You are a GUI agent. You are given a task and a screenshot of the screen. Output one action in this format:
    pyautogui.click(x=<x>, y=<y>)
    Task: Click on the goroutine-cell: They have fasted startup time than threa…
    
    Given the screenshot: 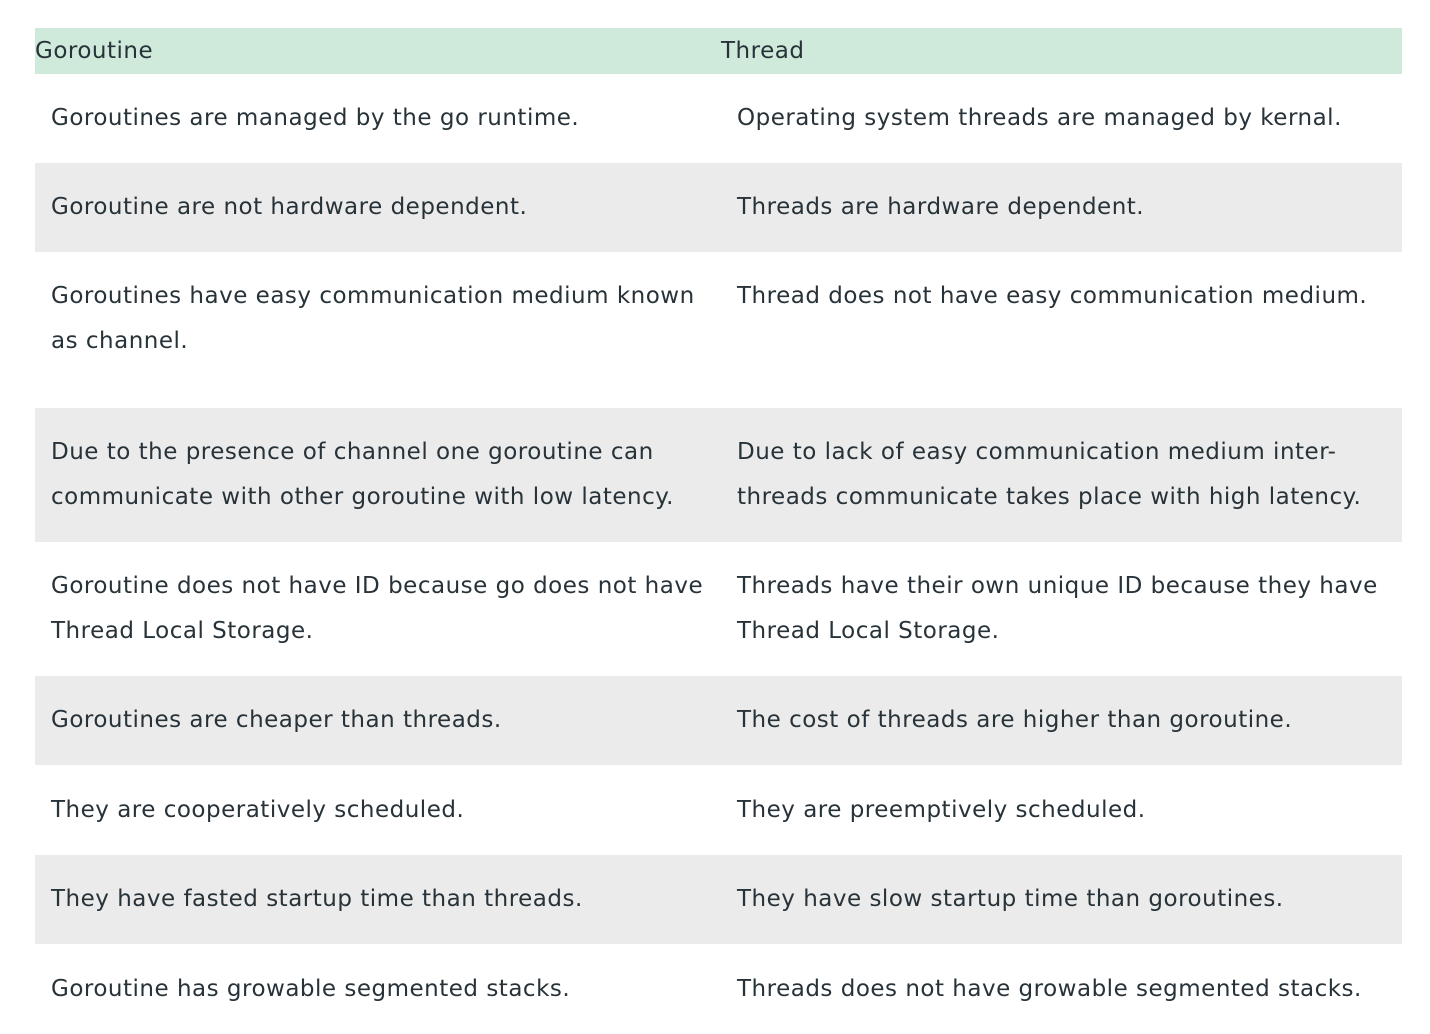 What is the action you would take?
    pyautogui.click(x=378, y=899)
    